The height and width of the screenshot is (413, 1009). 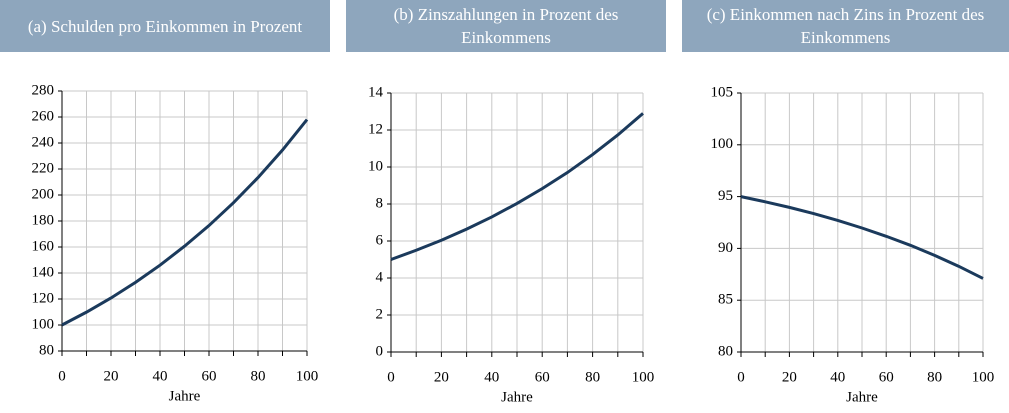 I want to click on y-tick-label: 120, so click(x=43, y=298).